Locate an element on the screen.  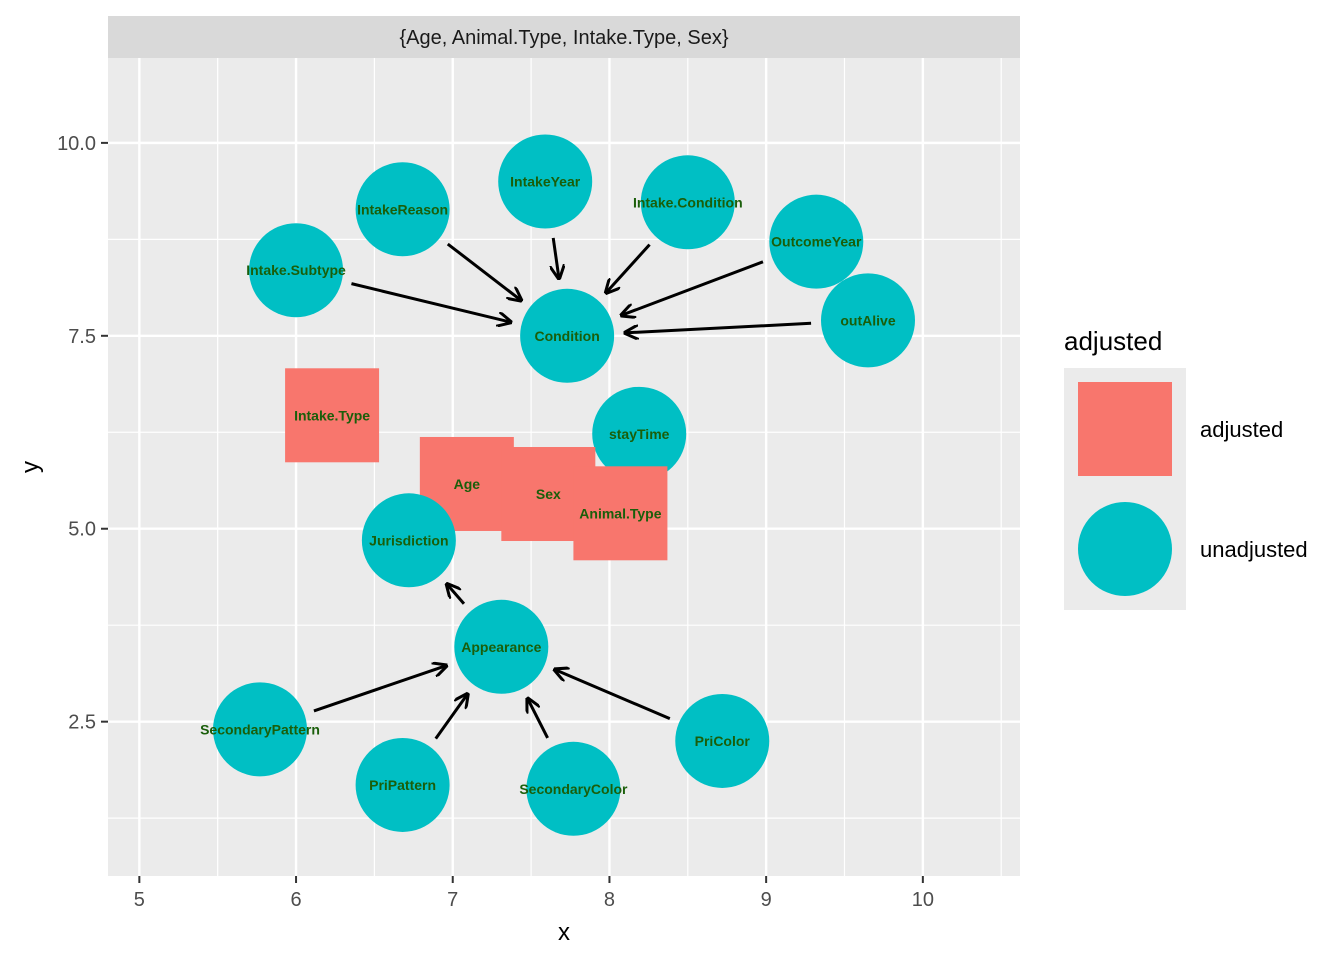
edge-Intake.Condition-to-Condition is located at coordinates (628, 268).